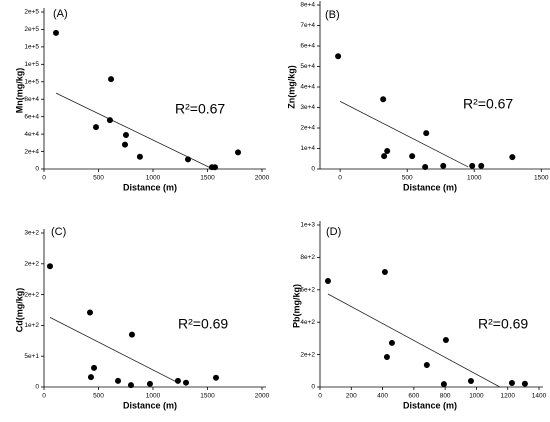 The width and height of the screenshot is (550, 422). Describe the element at coordinates (307, 257) in the screenshot. I see `y-tick-label: 8e+2` at that location.